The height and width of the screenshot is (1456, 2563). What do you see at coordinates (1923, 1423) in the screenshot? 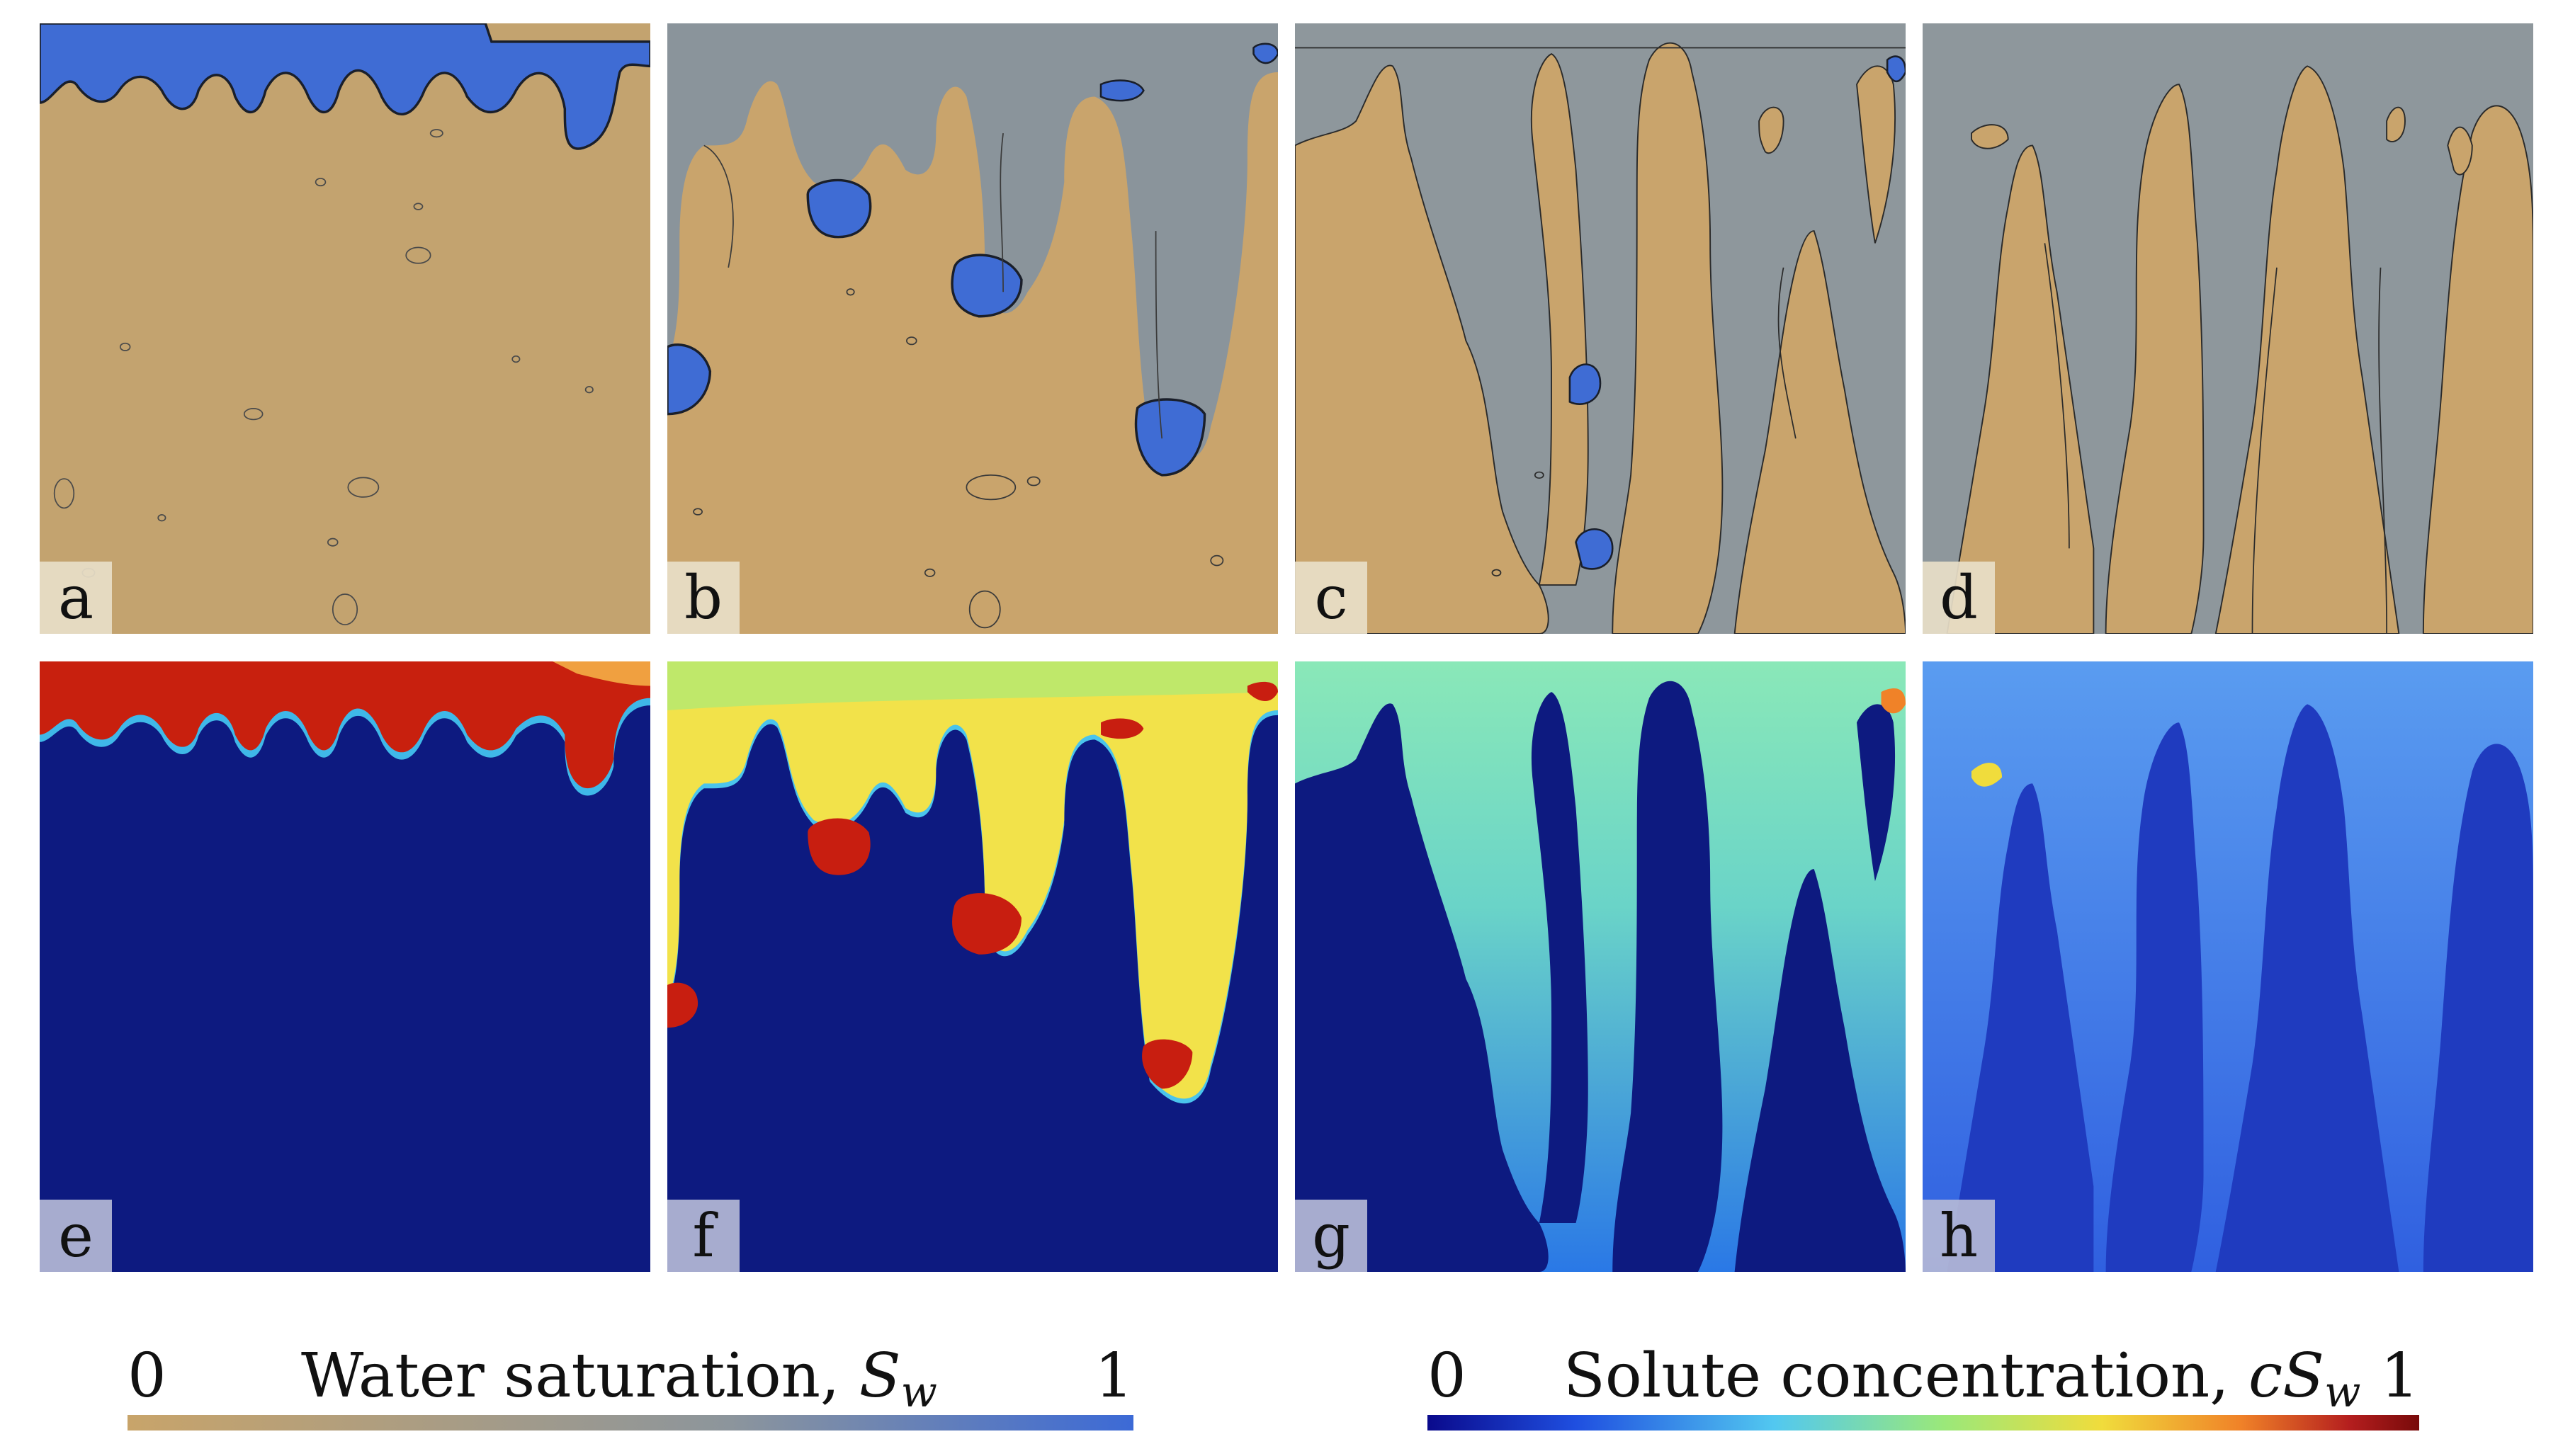
I see `concentration-color-scale` at bounding box center [1923, 1423].